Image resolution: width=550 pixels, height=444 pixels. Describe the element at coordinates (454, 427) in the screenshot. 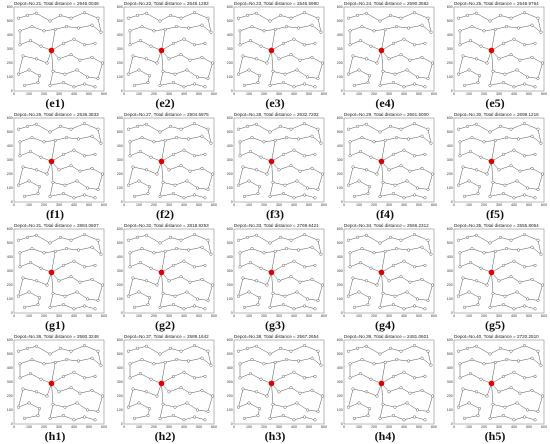

I see `x-tick-label: 0` at that location.